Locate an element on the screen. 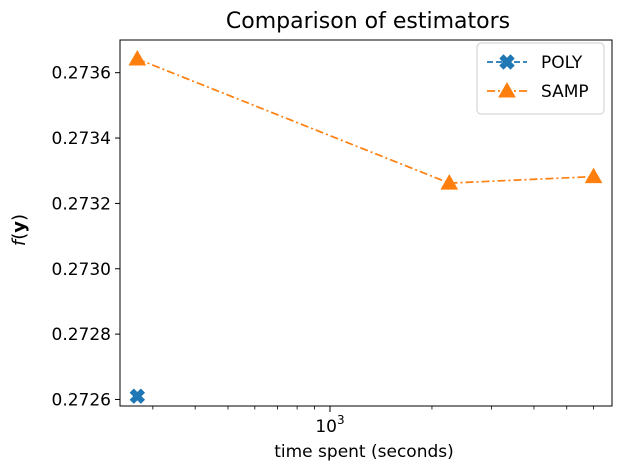 The image size is (625, 472). y-tick-label: 0.2726 is located at coordinates (81, 400).